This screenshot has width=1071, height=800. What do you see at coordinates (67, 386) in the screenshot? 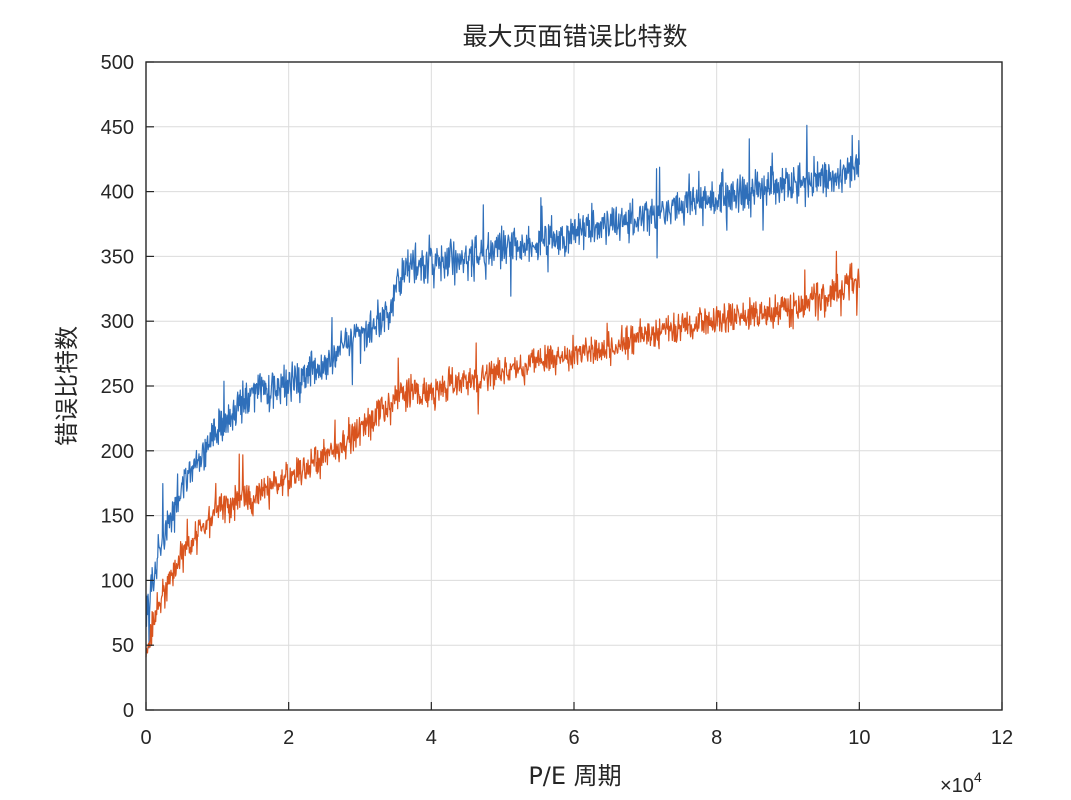
I see `y-axis-label: 错误比特数` at bounding box center [67, 386].